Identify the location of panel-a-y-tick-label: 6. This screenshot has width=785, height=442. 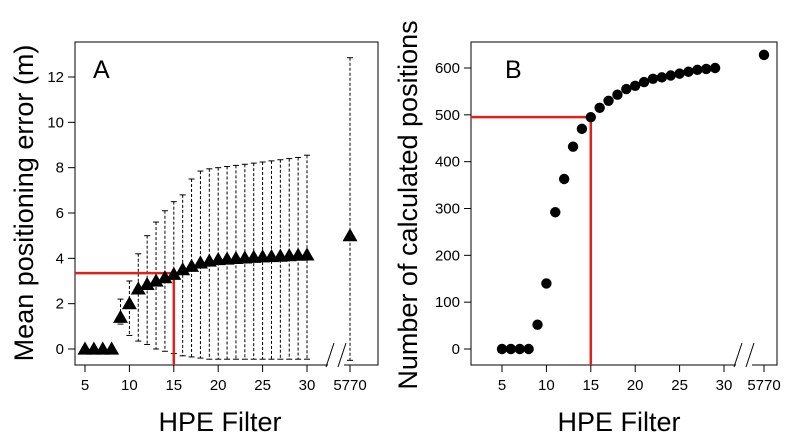
(60, 213).